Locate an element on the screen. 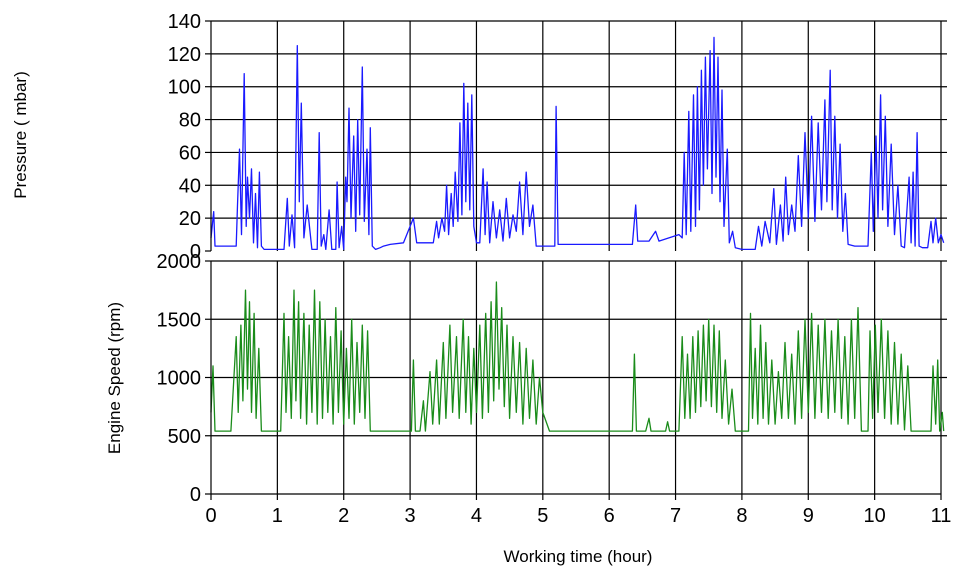  x-tick-label: 11 is located at coordinates (941, 516).